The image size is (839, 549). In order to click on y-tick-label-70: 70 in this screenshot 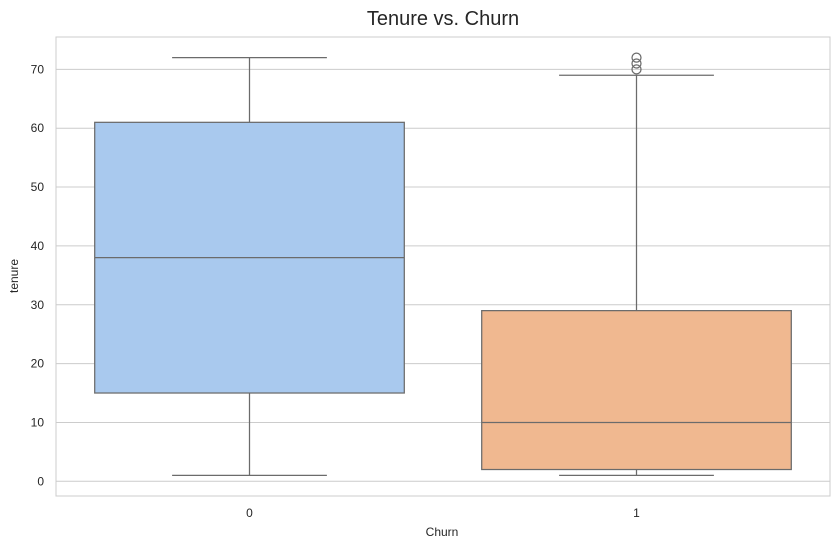, I will do `click(38, 69)`.